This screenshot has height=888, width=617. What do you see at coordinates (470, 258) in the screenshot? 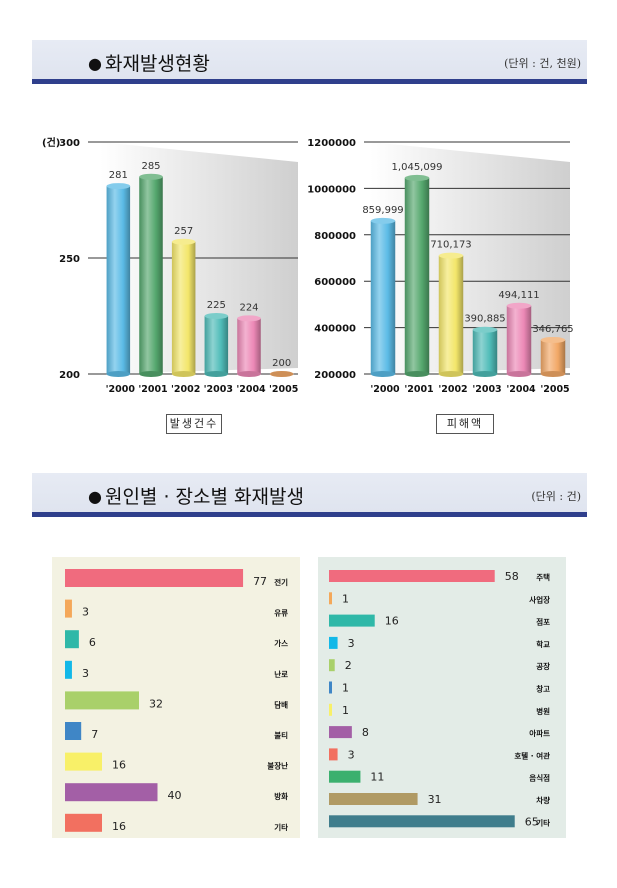
I see `chart-wall` at bounding box center [470, 258].